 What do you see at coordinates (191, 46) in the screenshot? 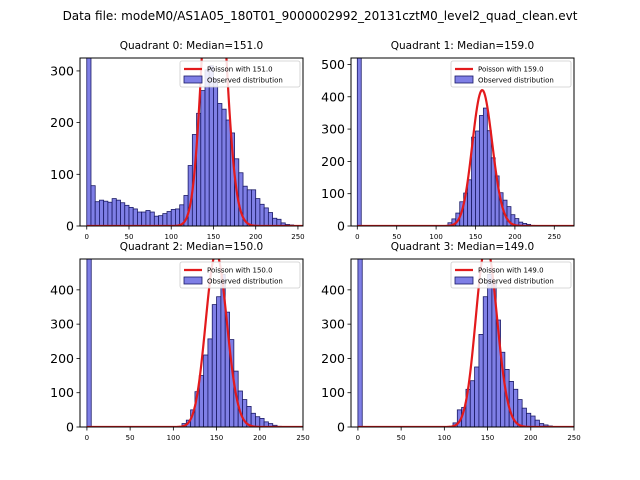
I see `panel-title: Quadrant 0: Median=151.0` at bounding box center [191, 46].